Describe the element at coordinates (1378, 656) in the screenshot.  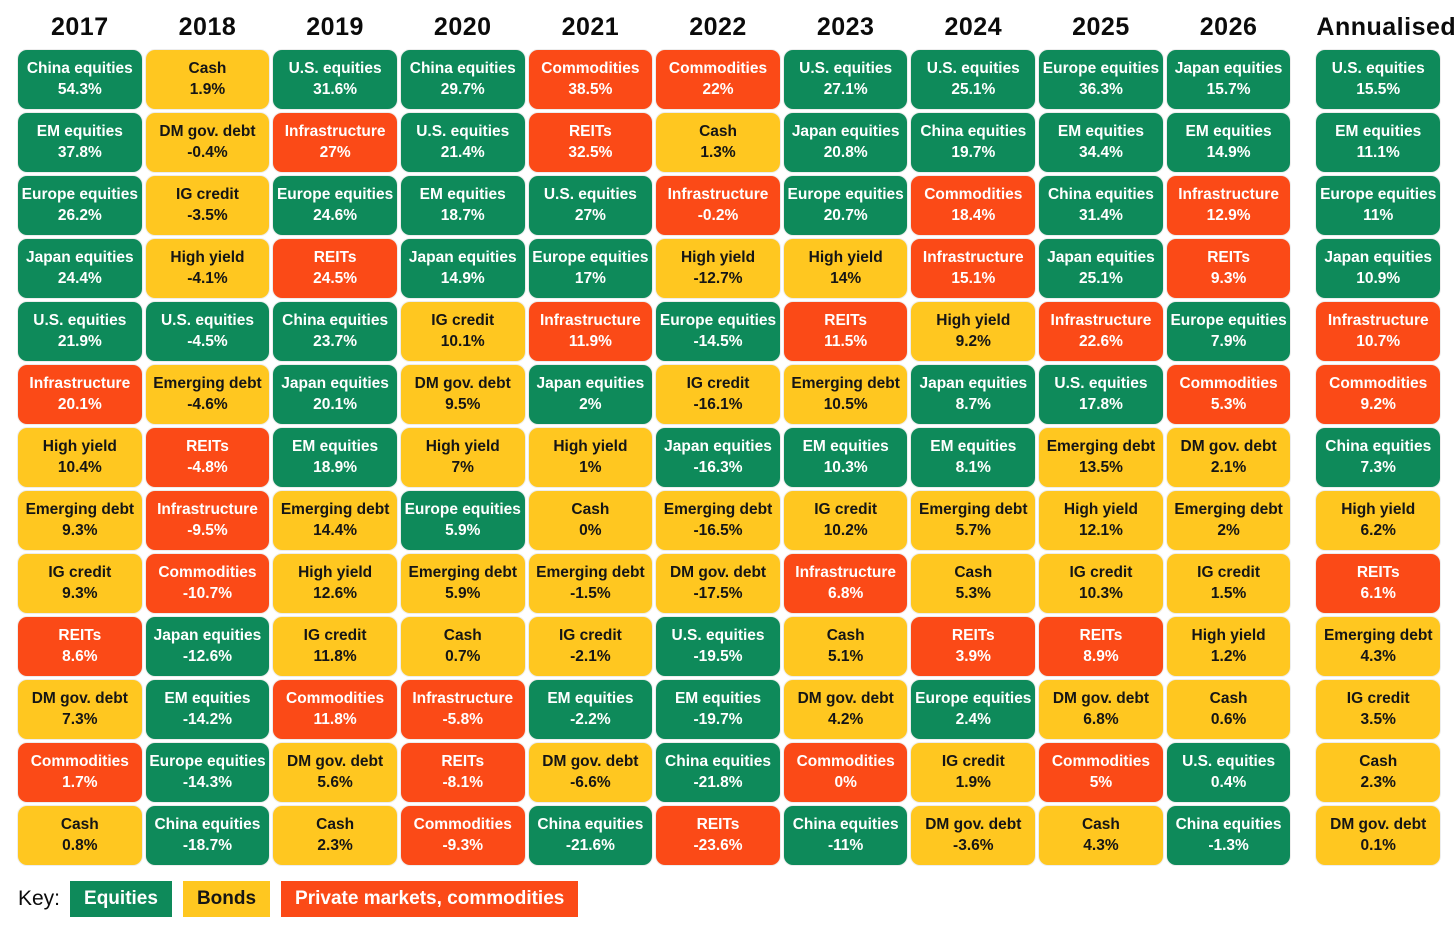
I see `asset-return: 4.3%` at that location.